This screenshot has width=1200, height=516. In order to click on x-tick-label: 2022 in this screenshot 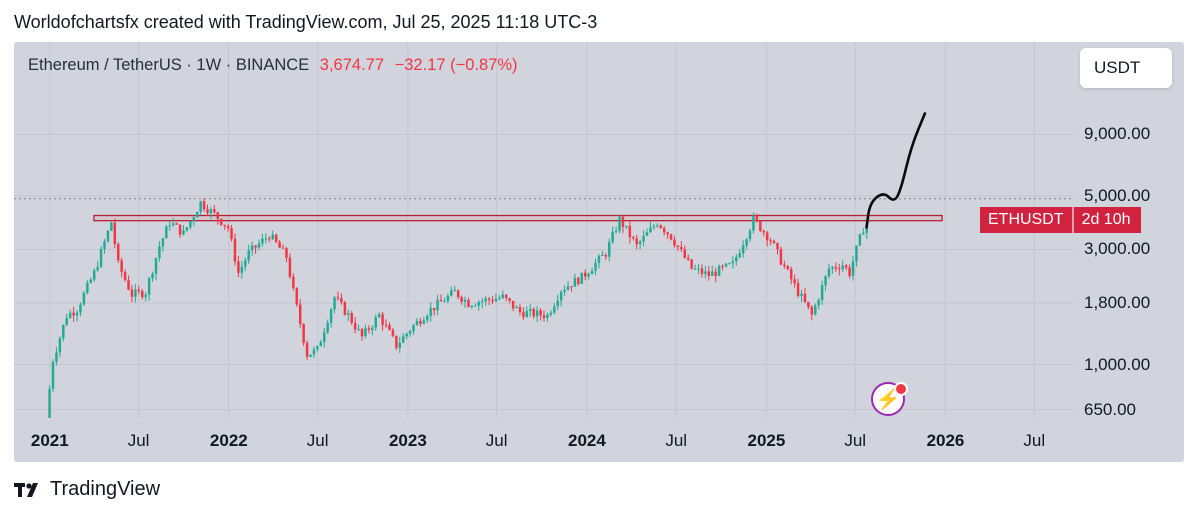, I will do `click(228, 440)`.